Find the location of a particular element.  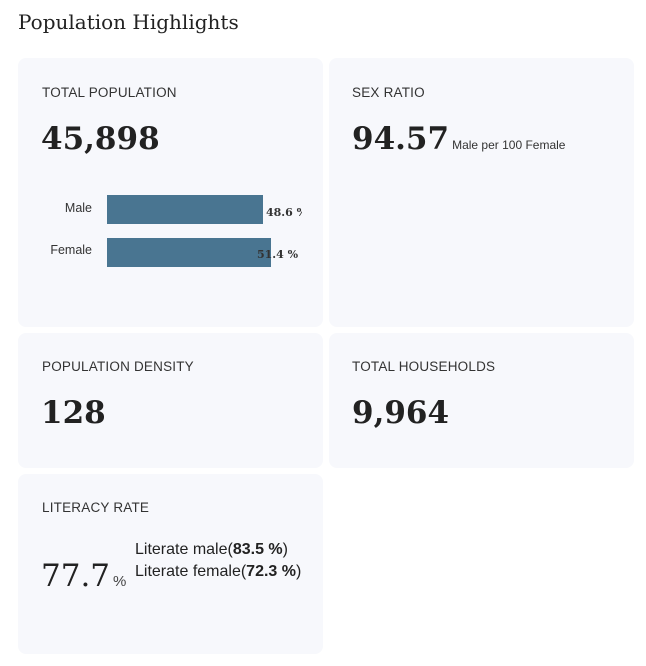

literacy-rate-value-row: 77.7% is located at coordinates (83, 576).